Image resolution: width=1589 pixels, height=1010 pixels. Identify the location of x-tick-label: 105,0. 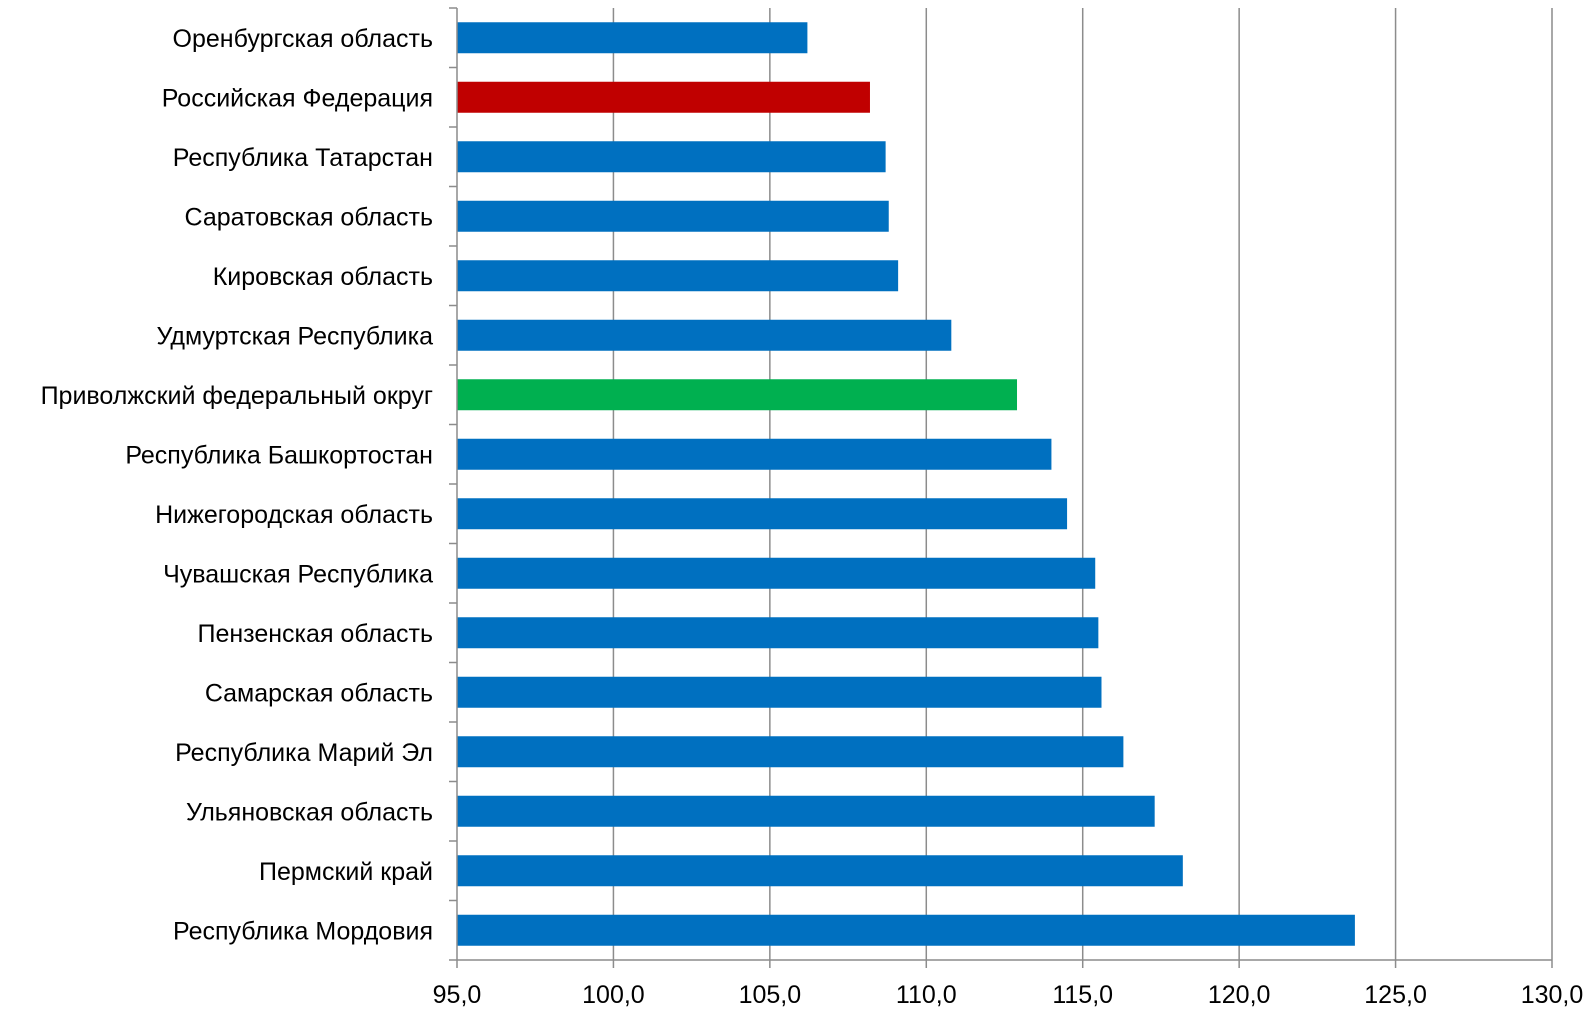
(770, 995).